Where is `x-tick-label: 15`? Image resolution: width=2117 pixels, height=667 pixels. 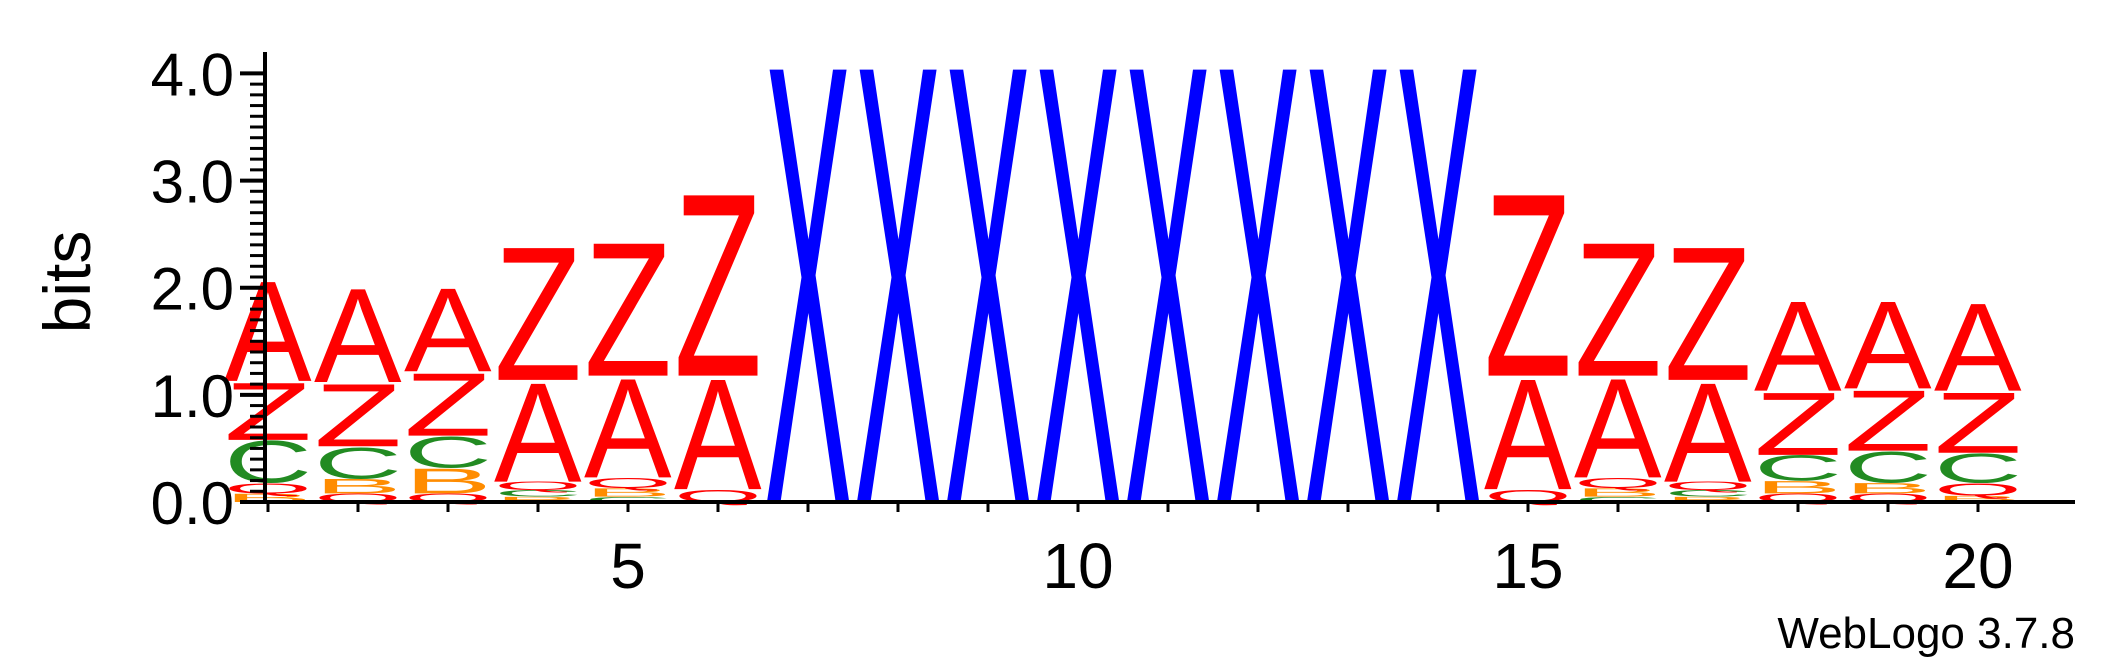 x-tick-label: 15 is located at coordinates (1527, 566).